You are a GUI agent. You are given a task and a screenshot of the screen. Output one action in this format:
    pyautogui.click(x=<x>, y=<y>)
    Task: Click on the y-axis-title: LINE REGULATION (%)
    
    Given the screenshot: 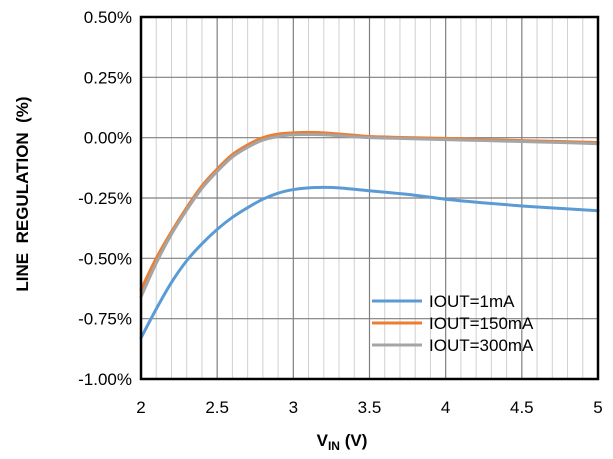 What is the action you would take?
    pyautogui.click(x=22, y=193)
    